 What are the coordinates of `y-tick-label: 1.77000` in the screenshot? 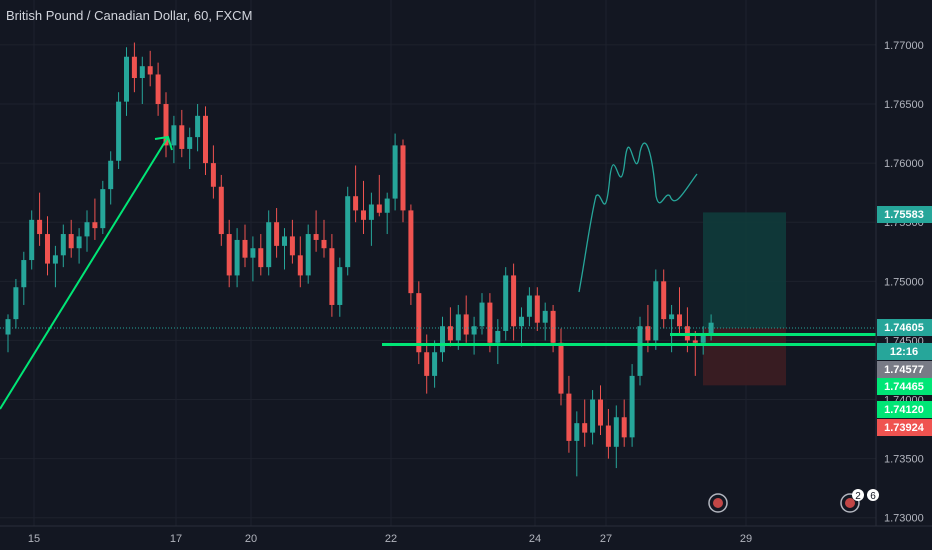 It's located at (904, 46).